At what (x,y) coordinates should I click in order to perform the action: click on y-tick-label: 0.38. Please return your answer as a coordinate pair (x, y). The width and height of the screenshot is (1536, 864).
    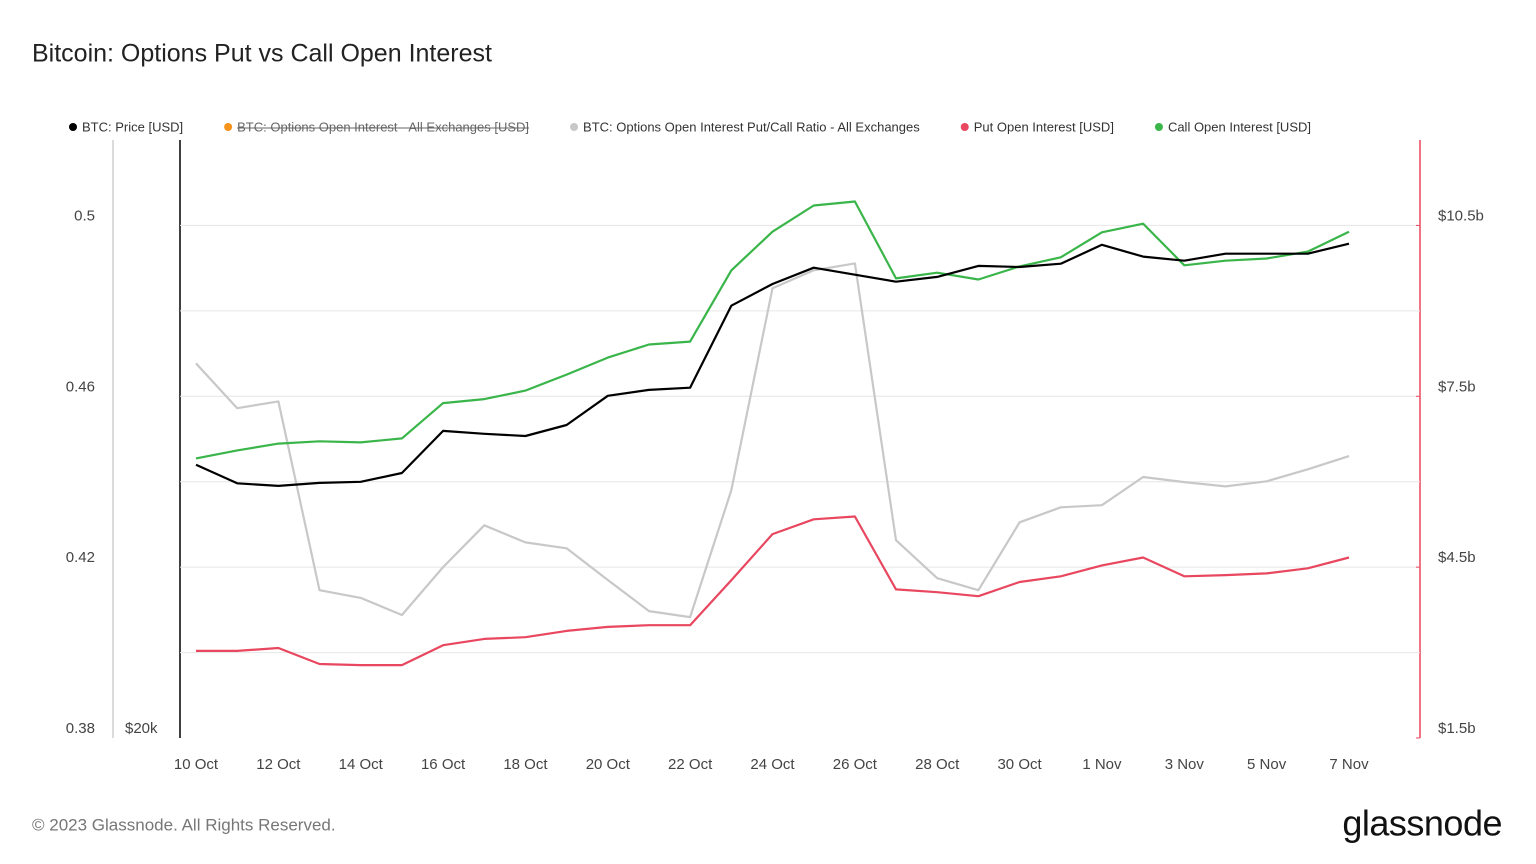
    Looking at the image, I should click on (80, 728).